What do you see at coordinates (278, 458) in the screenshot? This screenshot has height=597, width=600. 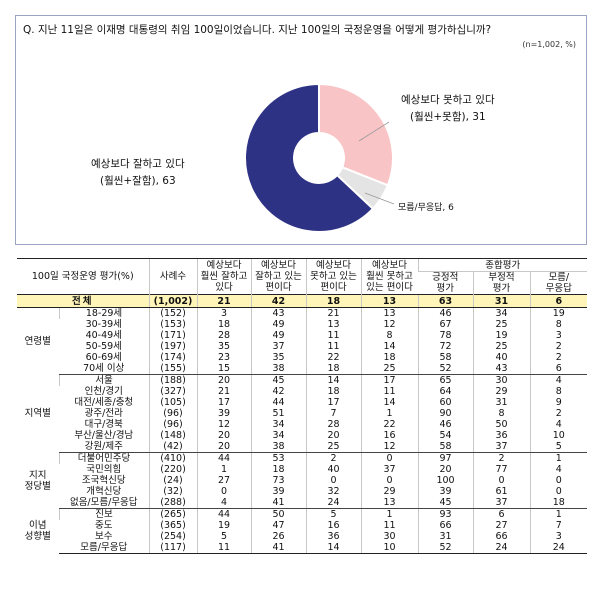 I see `value-cell: 53` at bounding box center [278, 458].